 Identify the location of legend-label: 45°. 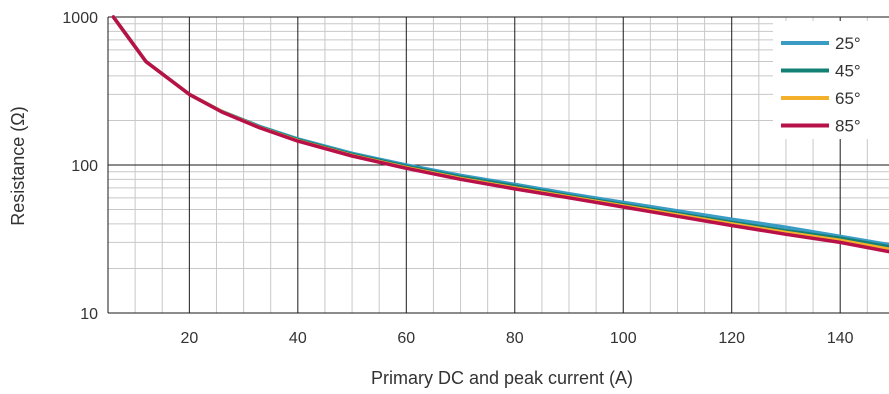
(848, 71).